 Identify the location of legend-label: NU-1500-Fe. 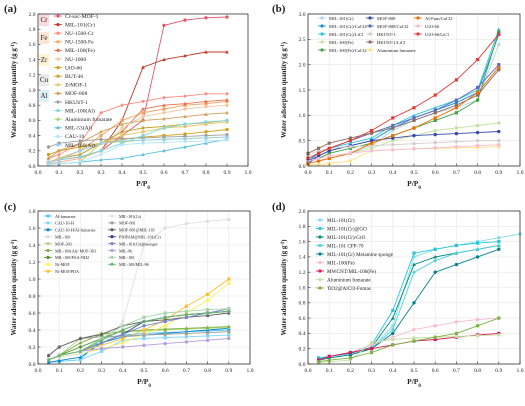
(79, 43).